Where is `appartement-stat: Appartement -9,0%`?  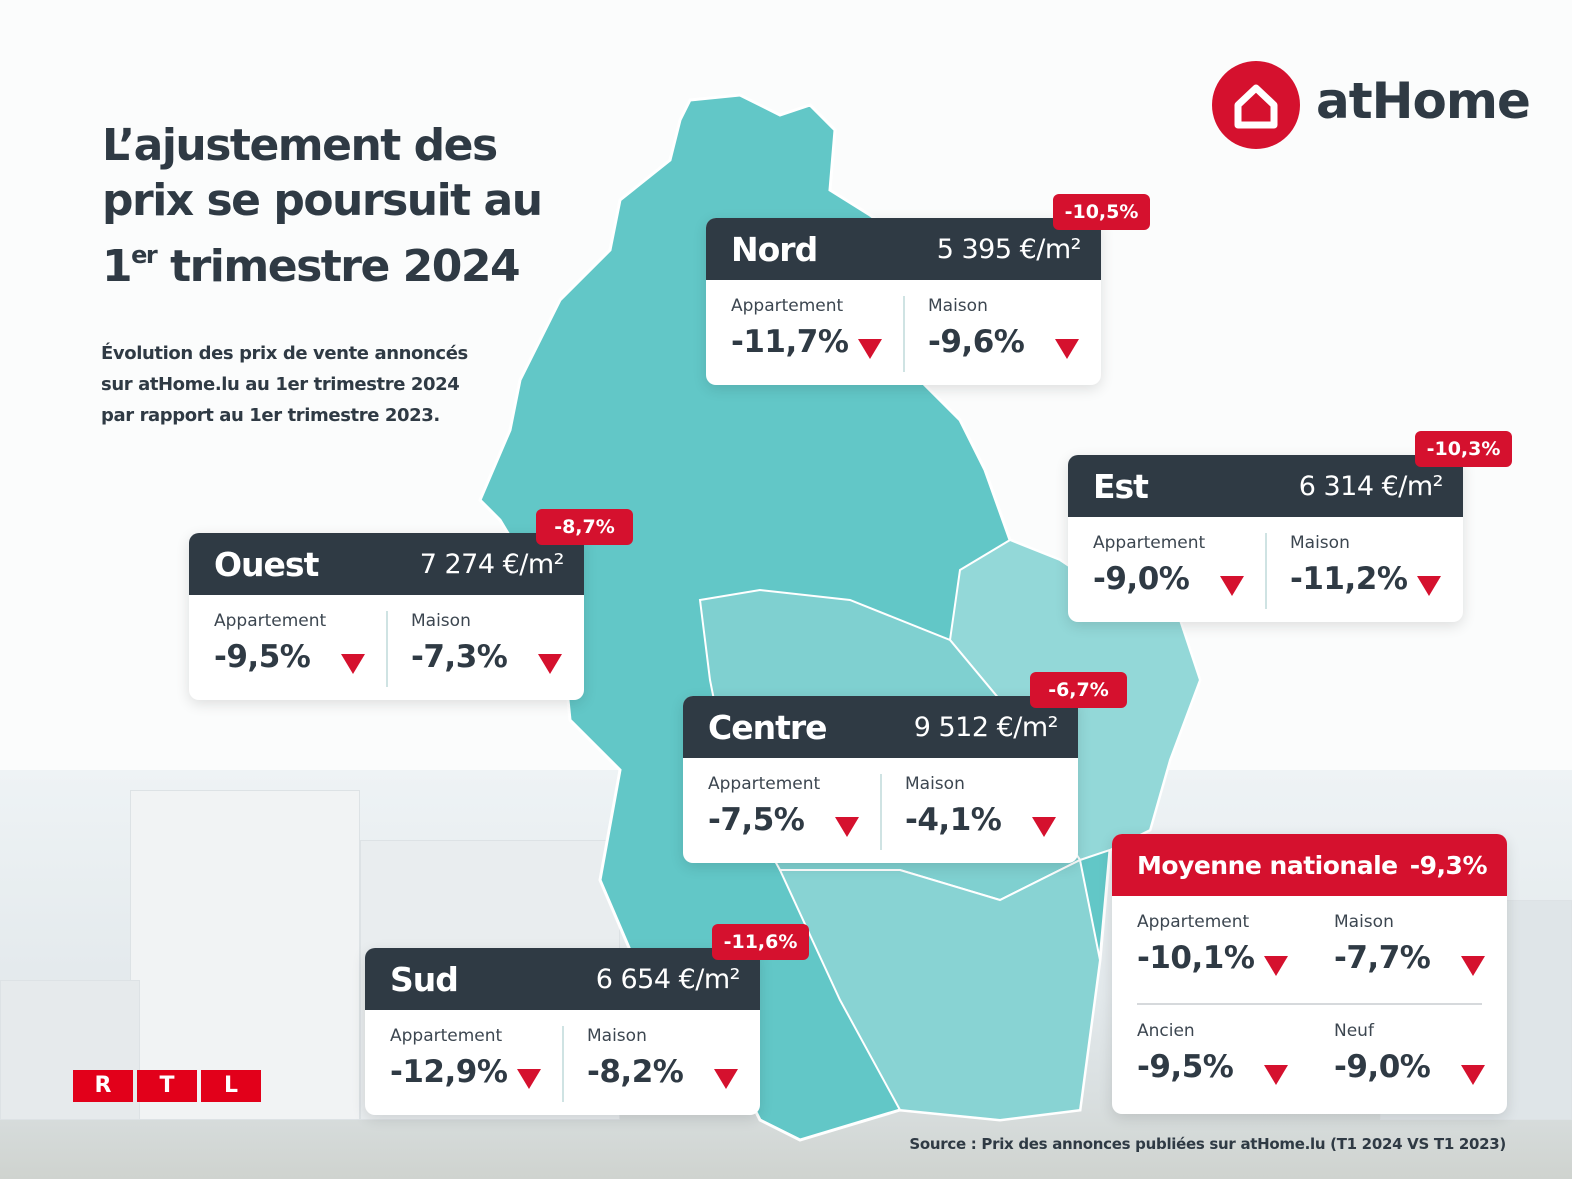 appartement-stat: Appartement -9,0% is located at coordinates (1188, 565).